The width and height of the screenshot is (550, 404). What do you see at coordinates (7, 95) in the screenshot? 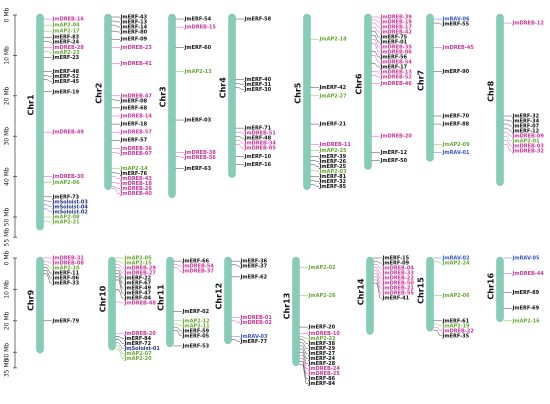
I see `scale-label: 20 Mb` at bounding box center [7, 95].